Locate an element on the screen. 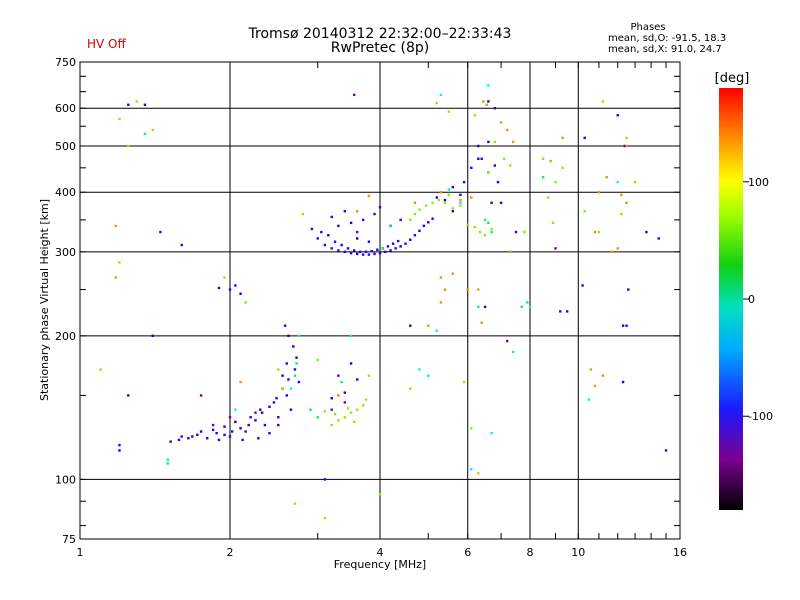  hv-status-label: HV Off is located at coordinates (106, 44).